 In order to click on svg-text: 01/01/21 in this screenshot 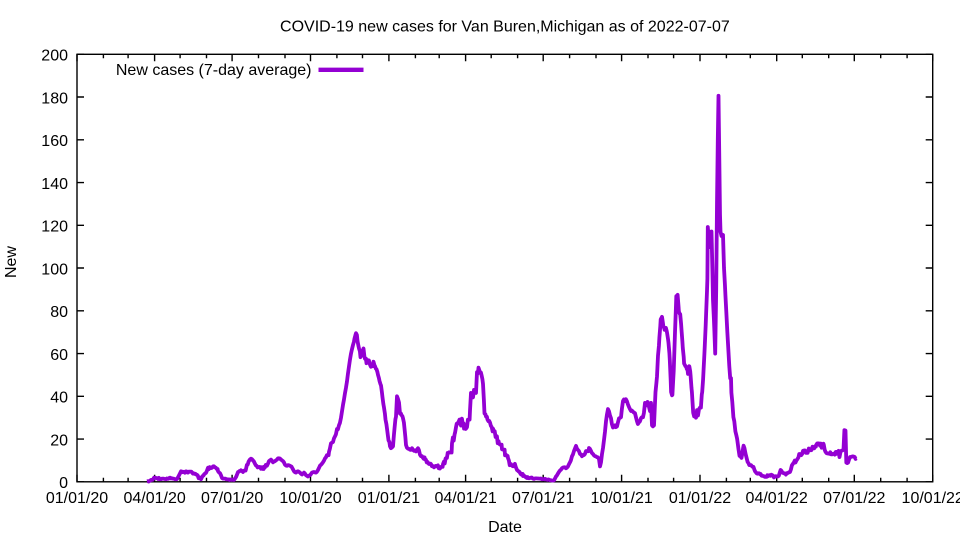, I will do `click(389, 498)`.